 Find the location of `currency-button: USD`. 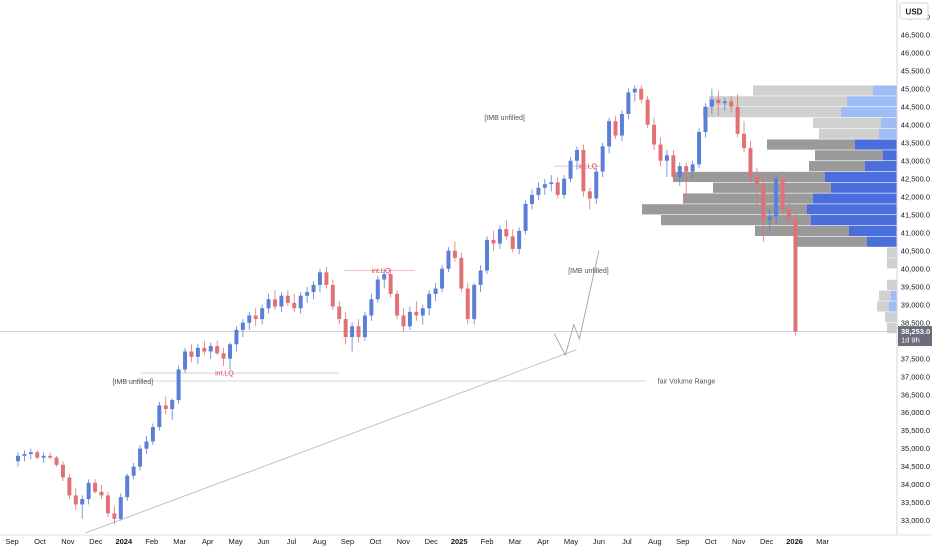

currency-button: USD is located at coordinates (914, 11).